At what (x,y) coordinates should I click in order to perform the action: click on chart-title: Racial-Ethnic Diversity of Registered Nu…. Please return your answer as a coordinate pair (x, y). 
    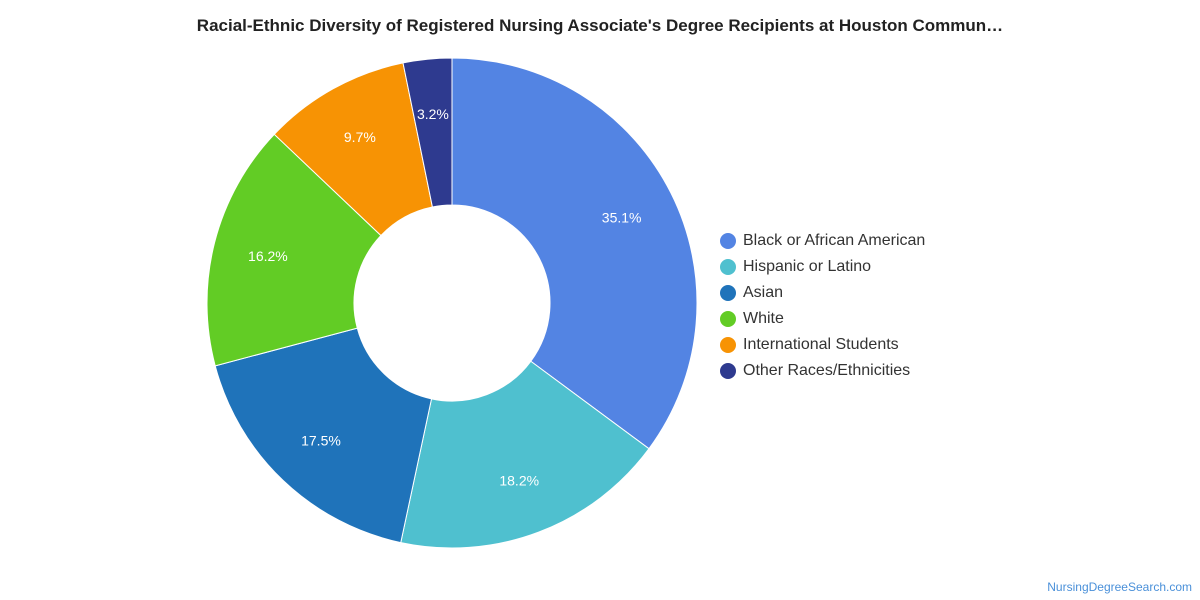
    Looking at the image, I should click on (600, 25).